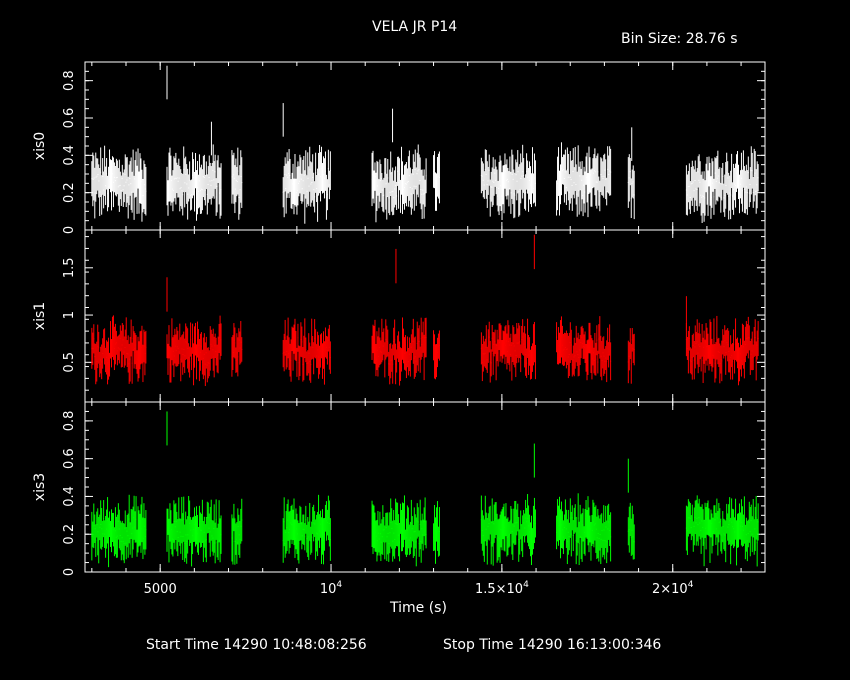 The width and height of the screenshot is (850, 680). Describe the element at coordinates (40, 146) in the screenshot. I see `y-axis-label-xis0: xis0` at that location.